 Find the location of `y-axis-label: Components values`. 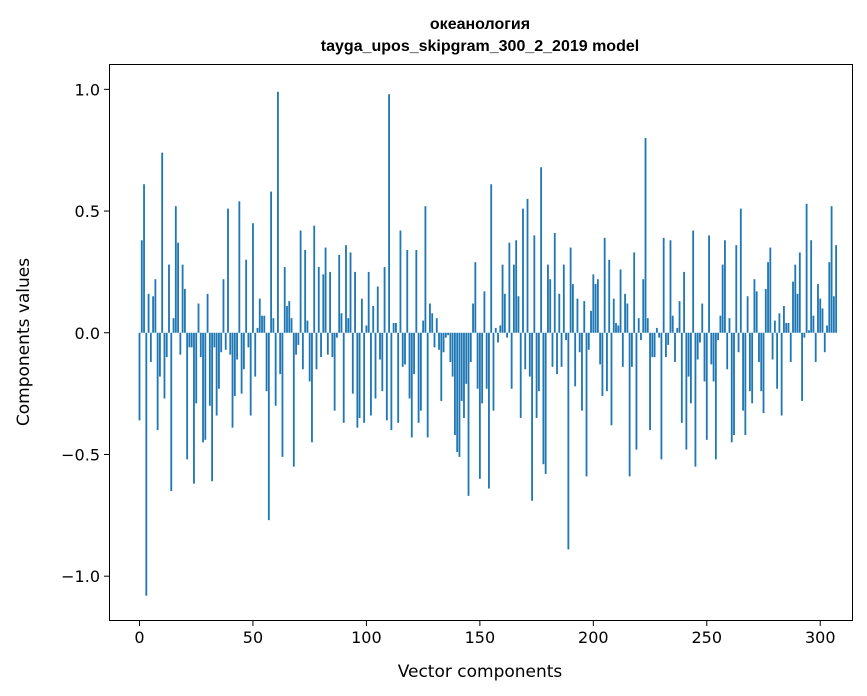

y-axis-label: Components values is located at coordinates (24, 342).